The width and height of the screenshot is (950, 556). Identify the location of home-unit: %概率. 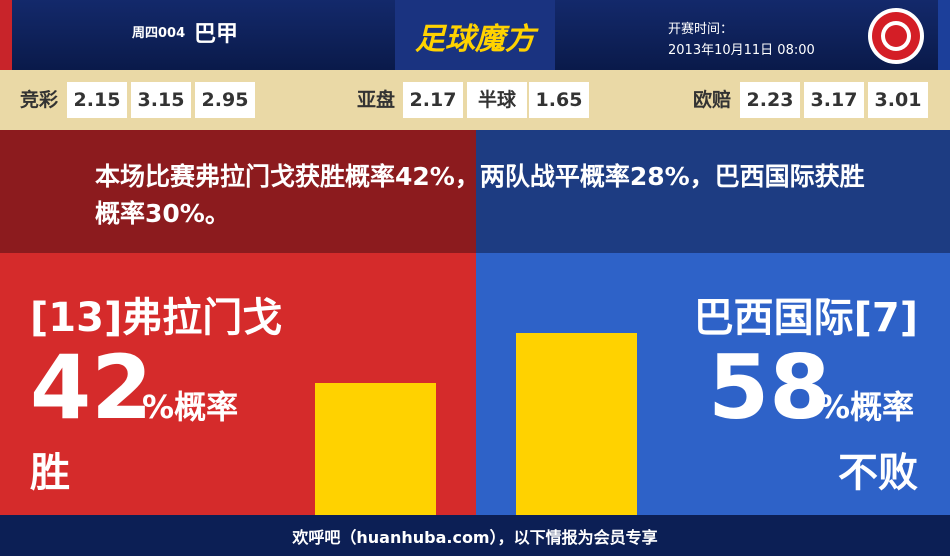
(190, 407).